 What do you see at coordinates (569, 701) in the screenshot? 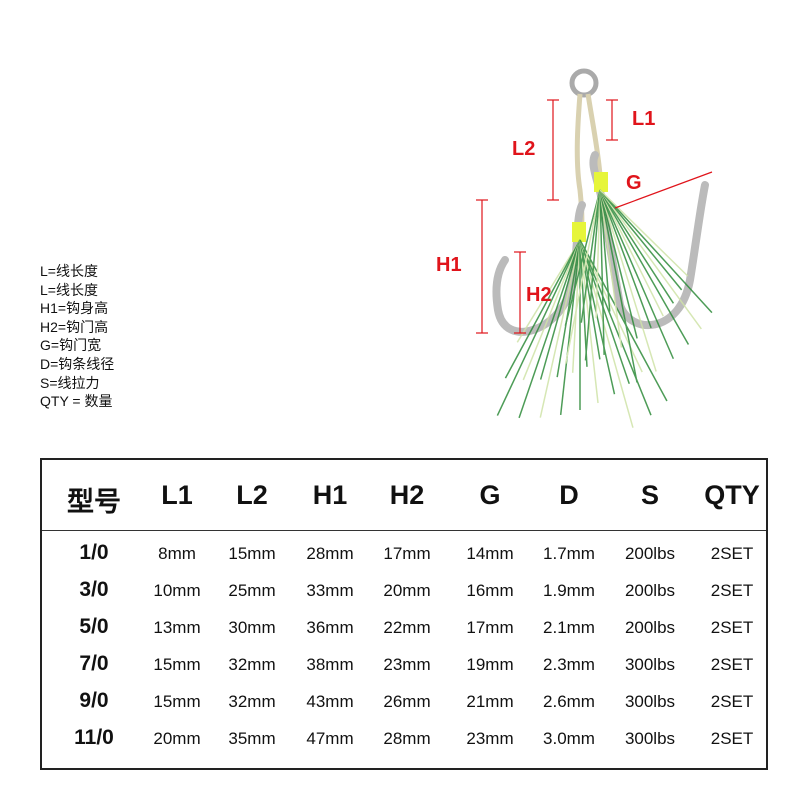
I see `table-cell: 2.6mm` at bounding box center [569, 701].